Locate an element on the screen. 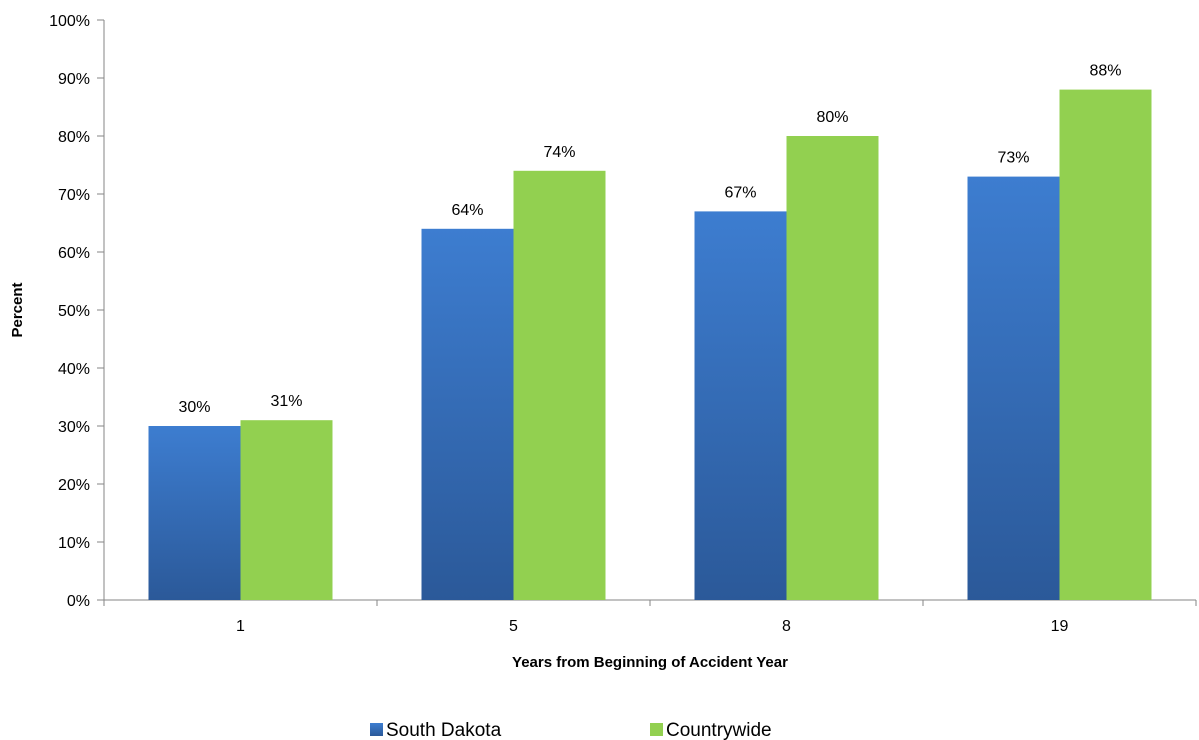 This screenshot has height=740, width=1199. y-tick-label: 80% is located at coordinates (74, 137).